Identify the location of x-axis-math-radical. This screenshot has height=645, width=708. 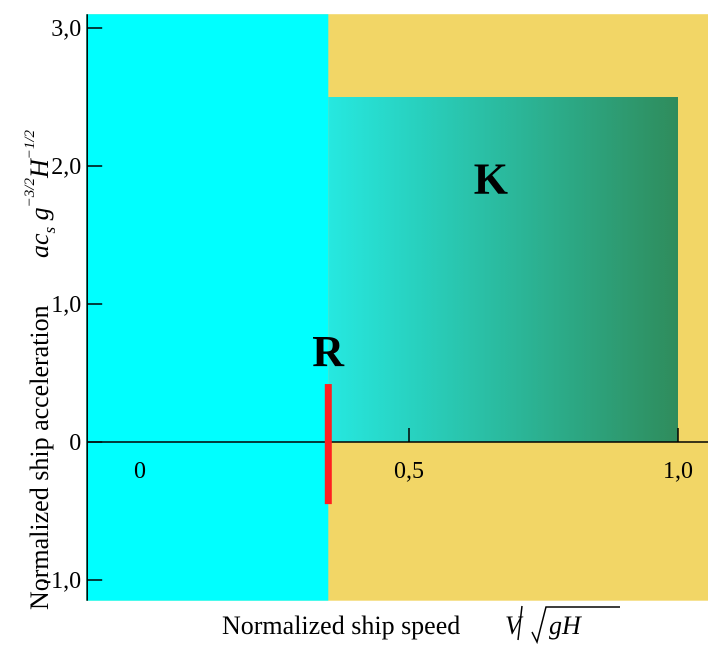
(568, 625).